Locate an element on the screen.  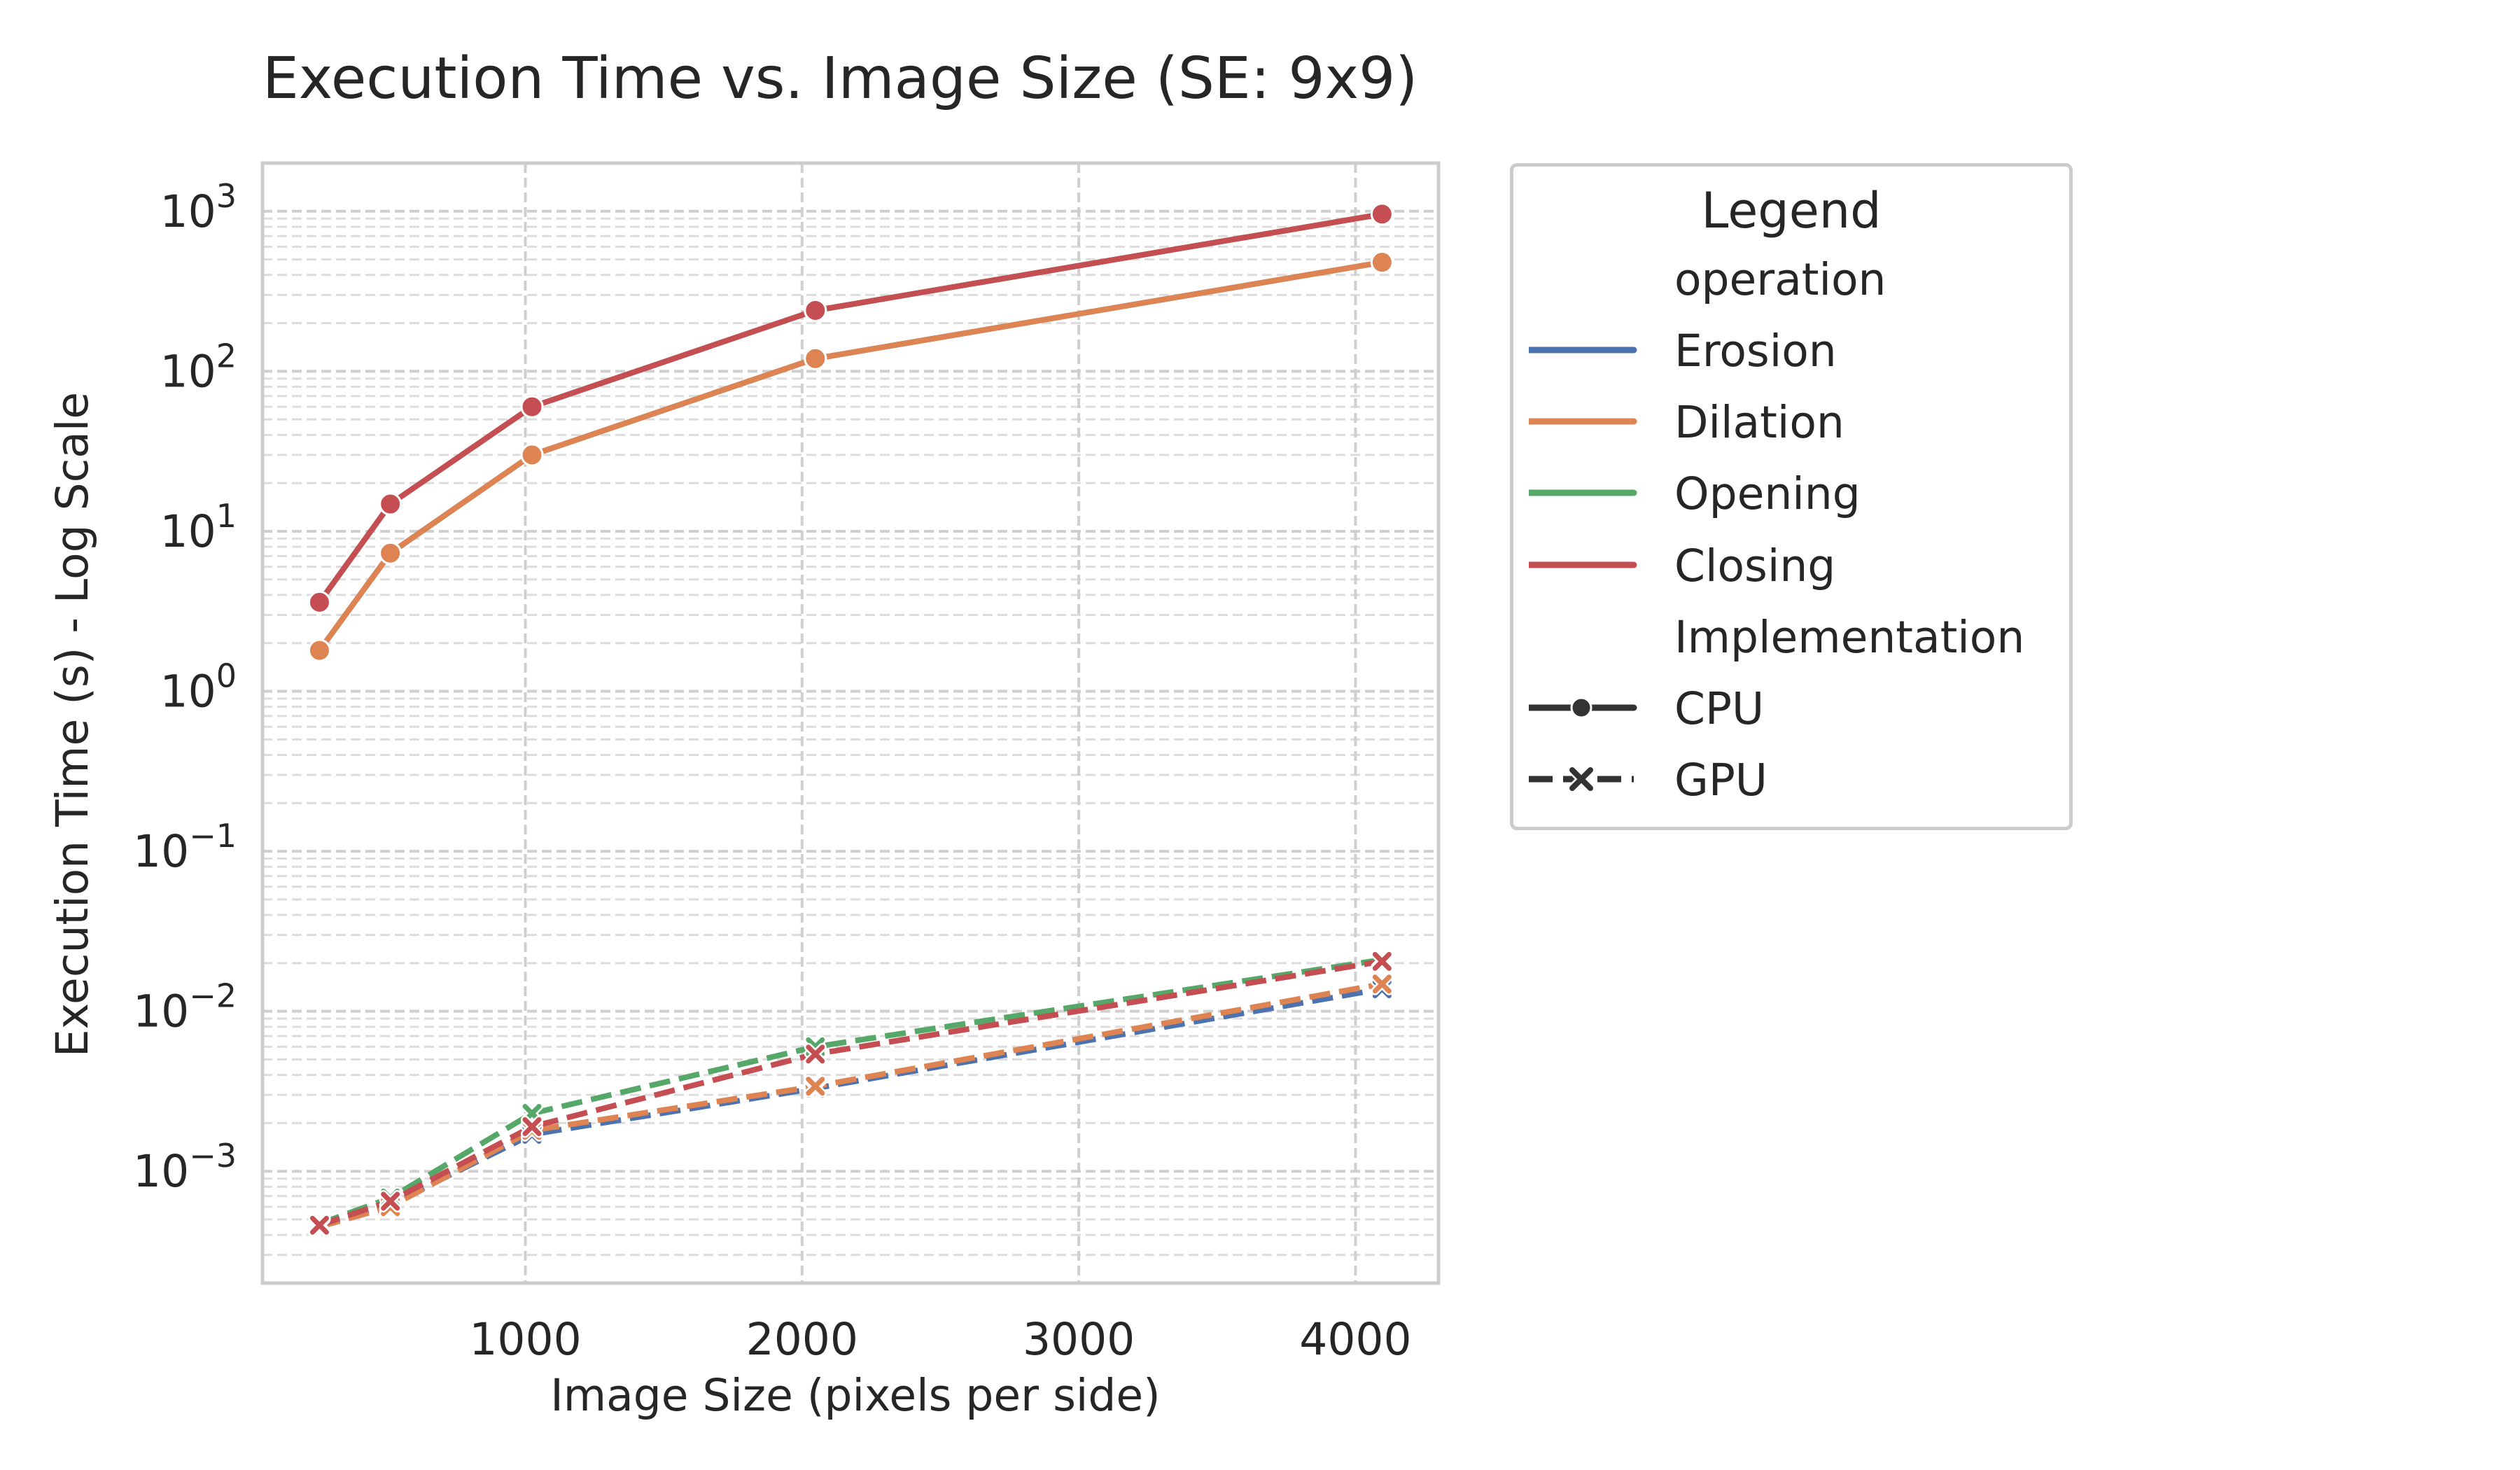
legend-label: Dilation is located at coordinates (1759, 422).